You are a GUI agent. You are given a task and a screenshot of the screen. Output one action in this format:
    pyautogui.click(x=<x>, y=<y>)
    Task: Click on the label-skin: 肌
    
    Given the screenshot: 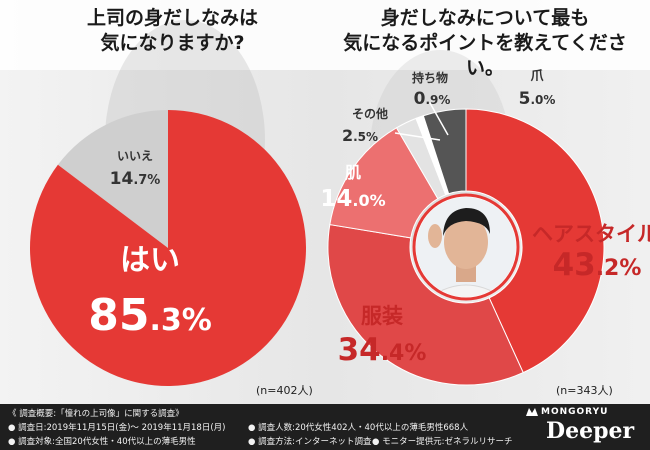 What is the action you would take?
    pyautogui.click(x=353, y=172)
    